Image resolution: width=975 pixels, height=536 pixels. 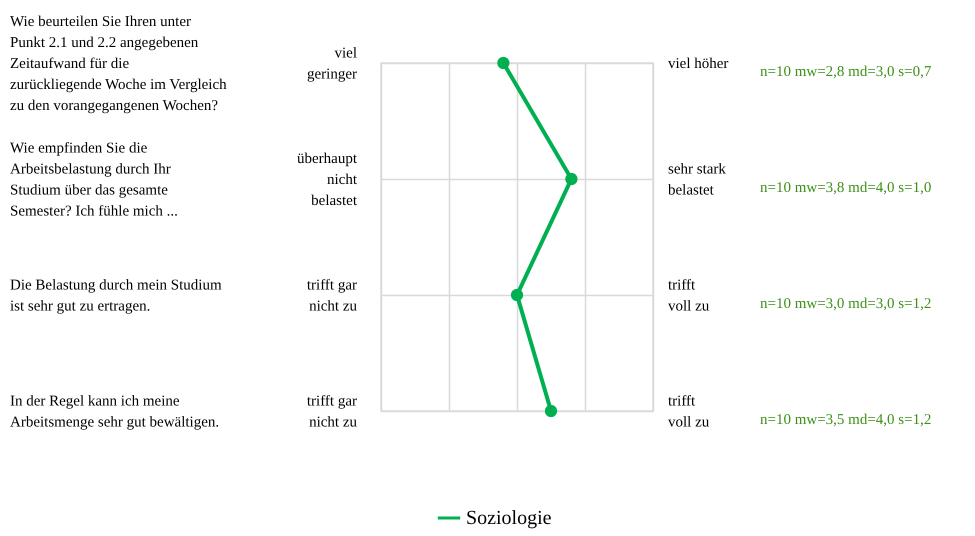 What do you see at coordinates (698, 64) in the screenshot?
I see `y2-tick-label: viel höher` at bounding box center [698, 64].